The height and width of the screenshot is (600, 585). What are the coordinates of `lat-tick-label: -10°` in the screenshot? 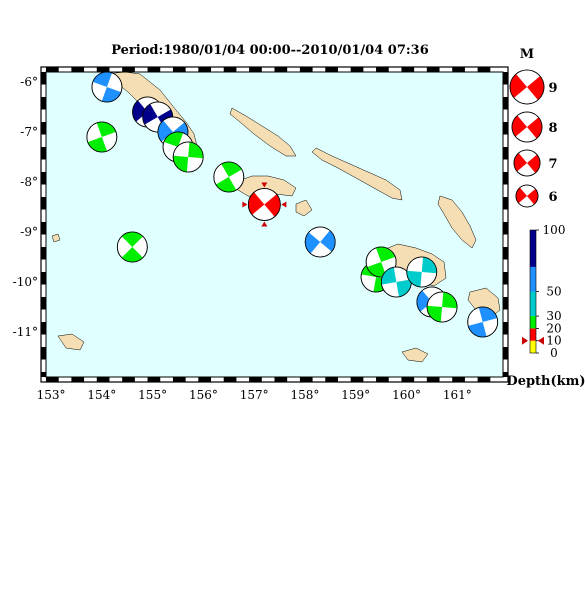 It's located at (25, 282).